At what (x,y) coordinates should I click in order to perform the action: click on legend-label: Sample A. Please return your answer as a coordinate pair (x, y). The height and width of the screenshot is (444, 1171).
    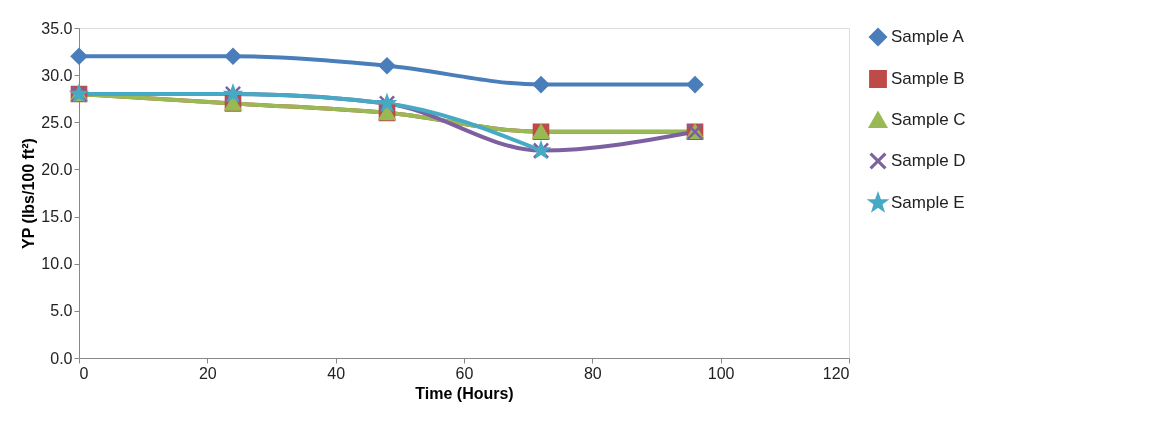
    Looking at the image, I should click on (928, 36).